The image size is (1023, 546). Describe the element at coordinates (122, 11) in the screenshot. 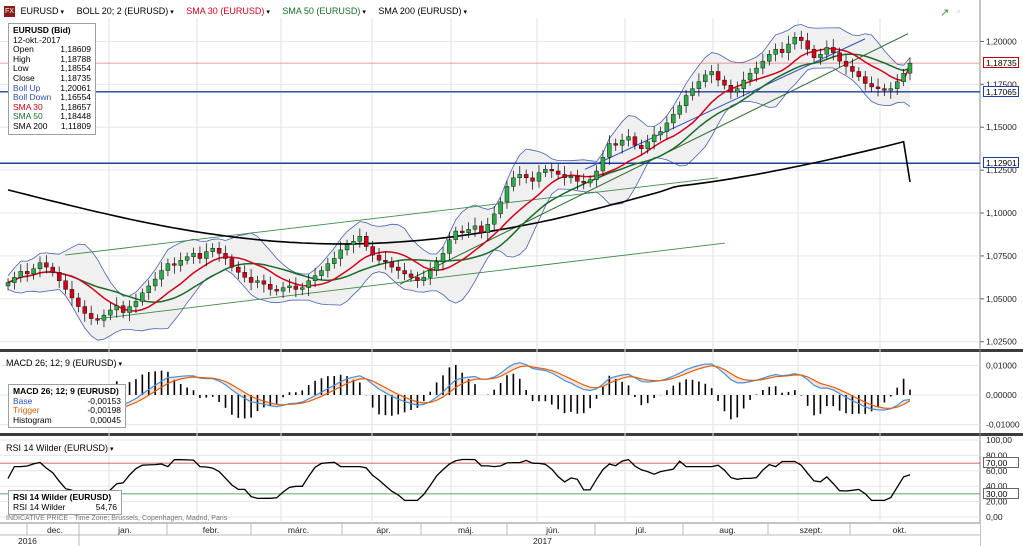

I see `indicator-boll-label: BOLL 20; 2 (EURUSD)` at that location.